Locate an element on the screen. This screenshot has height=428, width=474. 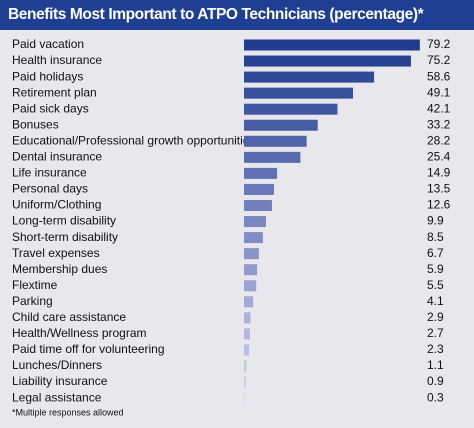
category-label: Paid time off for volunteering is located at coordinates (88, 349).